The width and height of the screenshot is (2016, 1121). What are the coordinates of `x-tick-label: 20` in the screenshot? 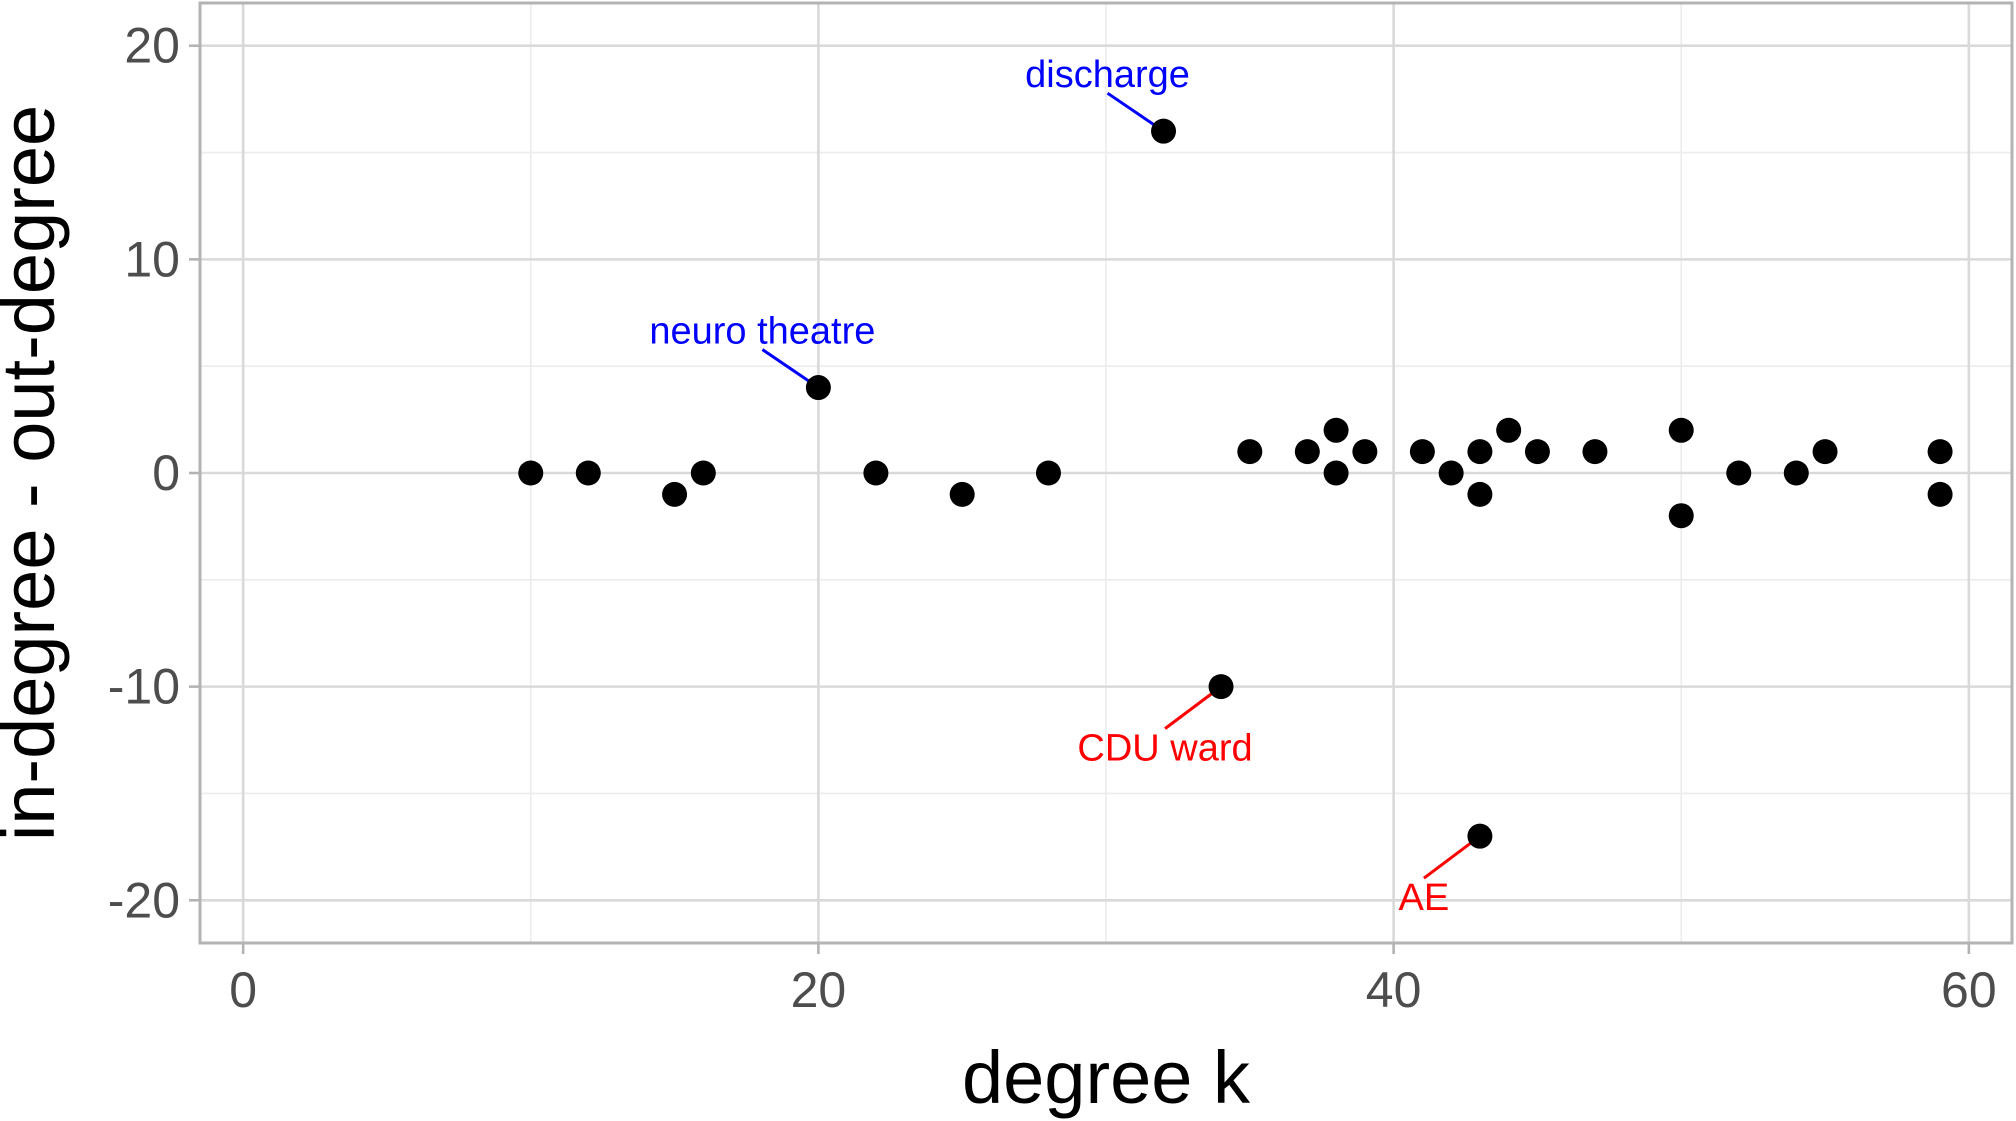 It's located at (819, 990).